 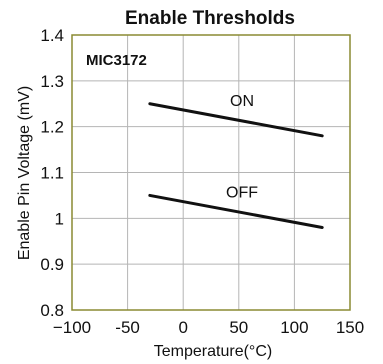 I want to click on y-tick-labels: 0.8 0.9 1 1.1 1.2 1.3 1.4, so click(x=52, y=173).